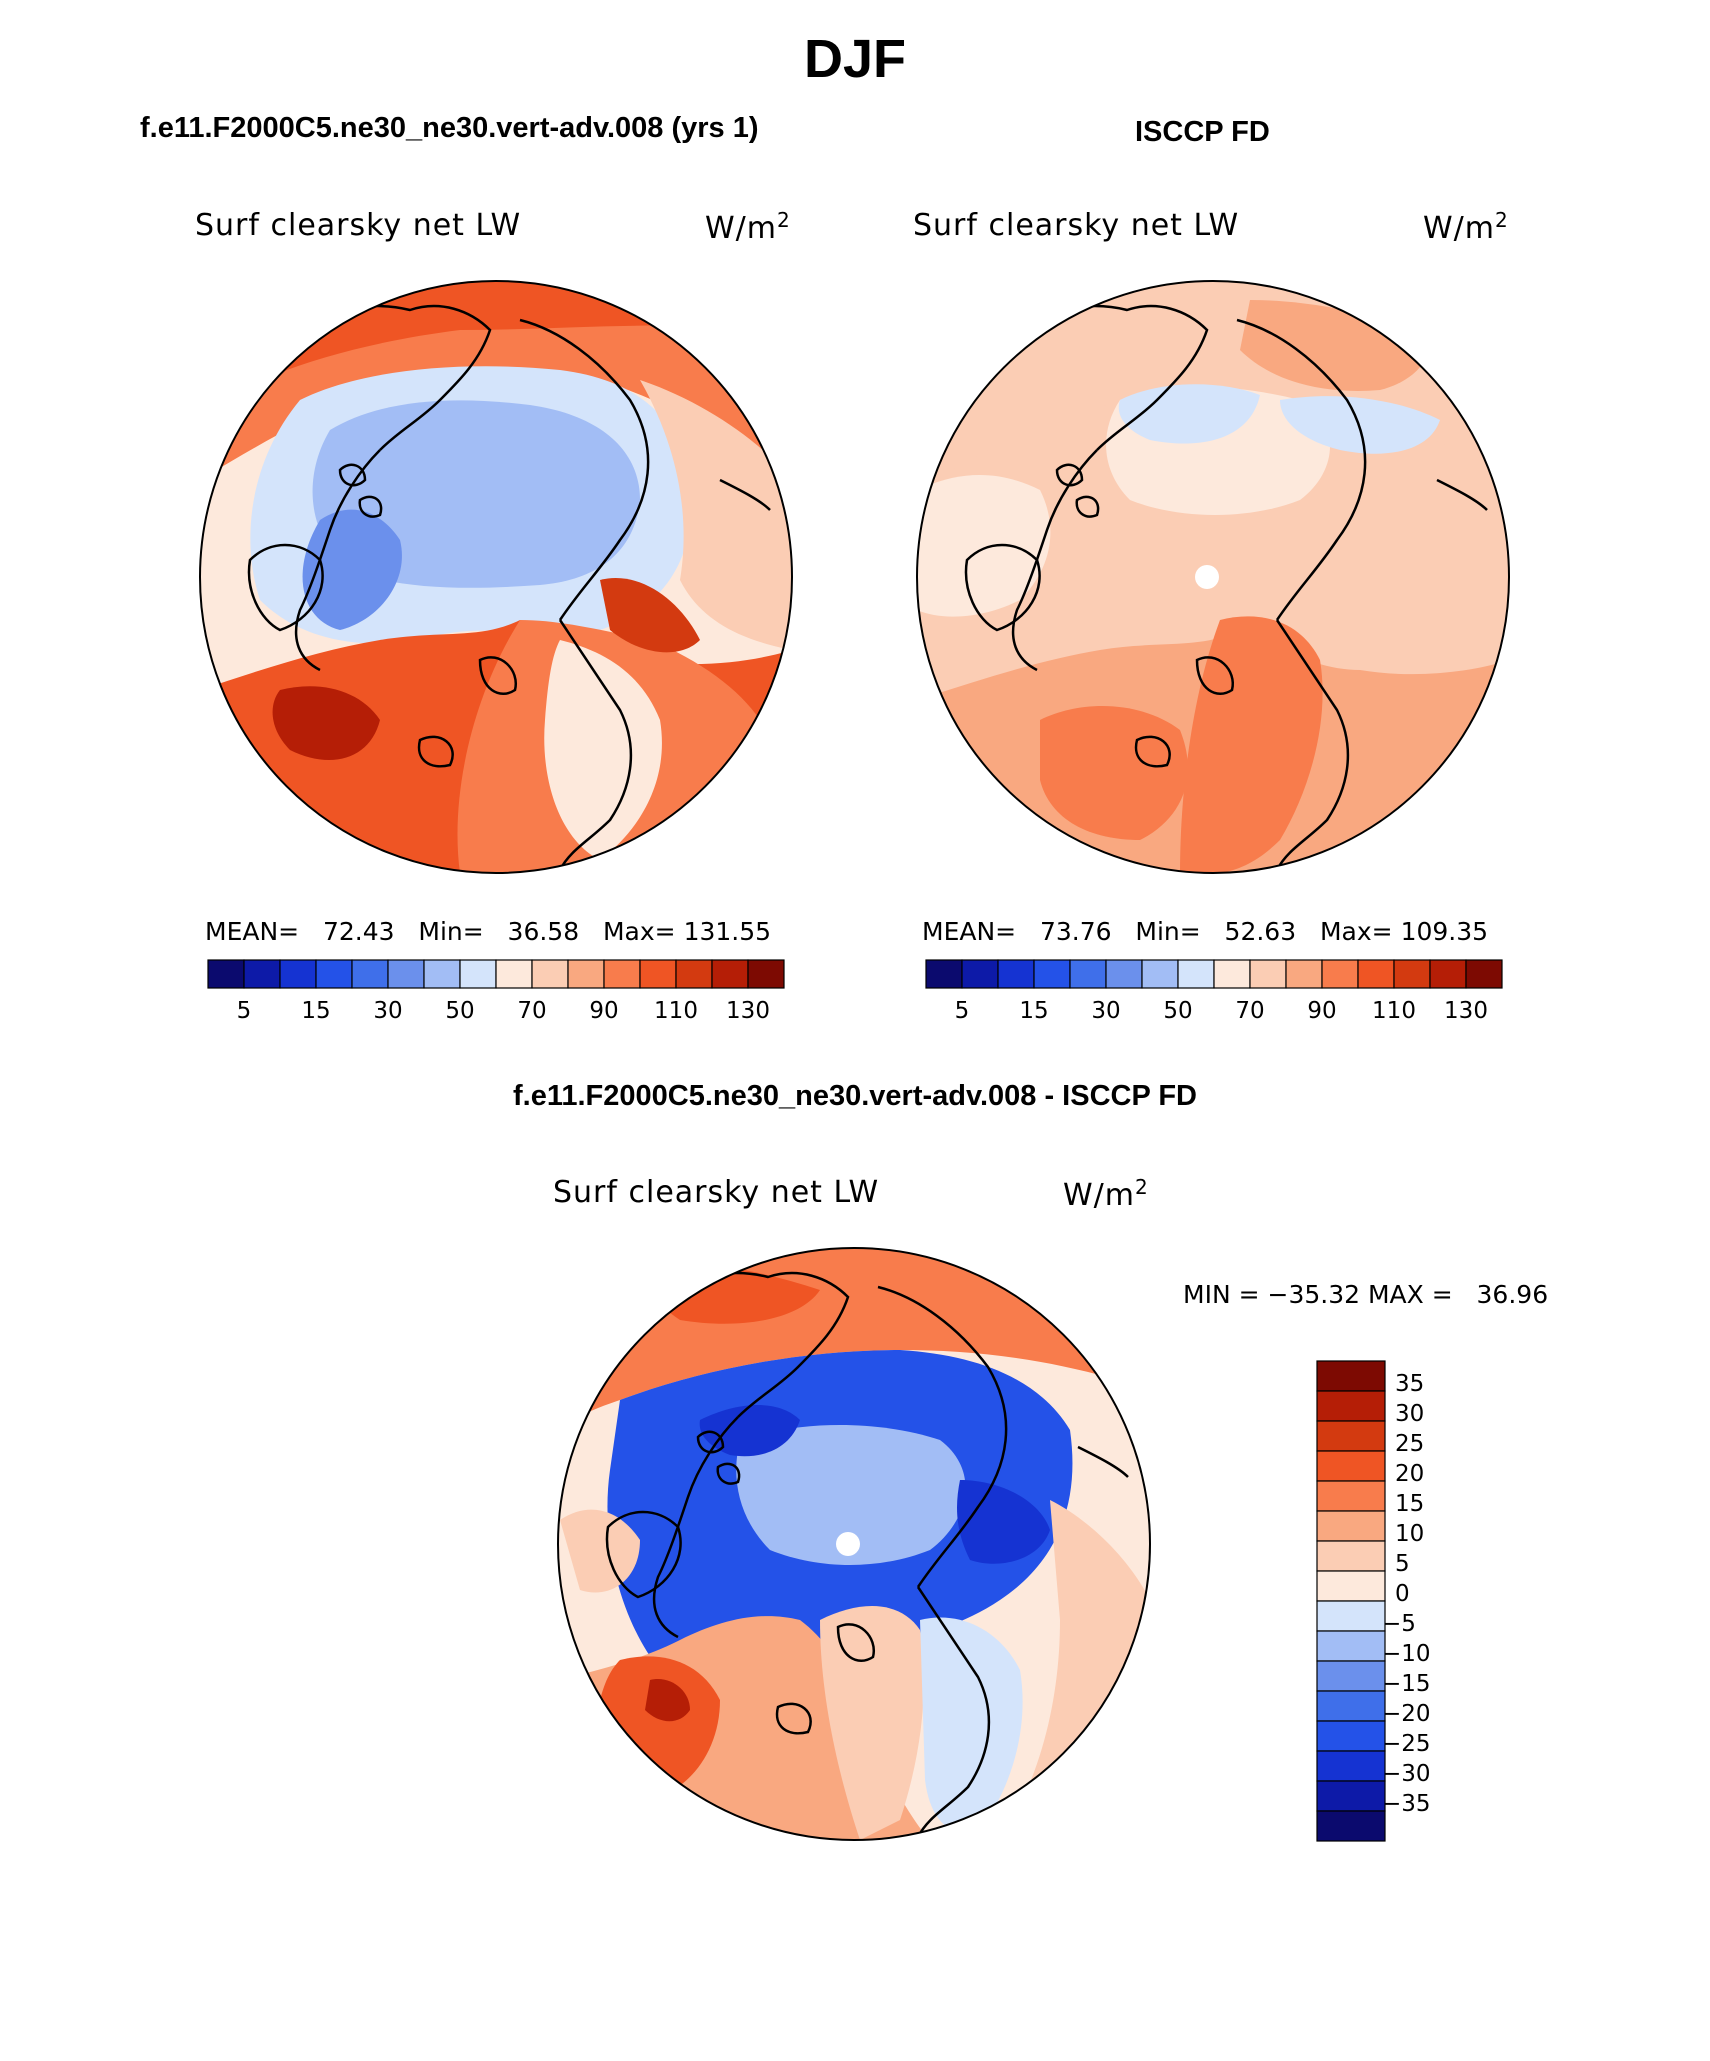  I want to click on colorbar-tick-label: 25, so click(1410, 1444).